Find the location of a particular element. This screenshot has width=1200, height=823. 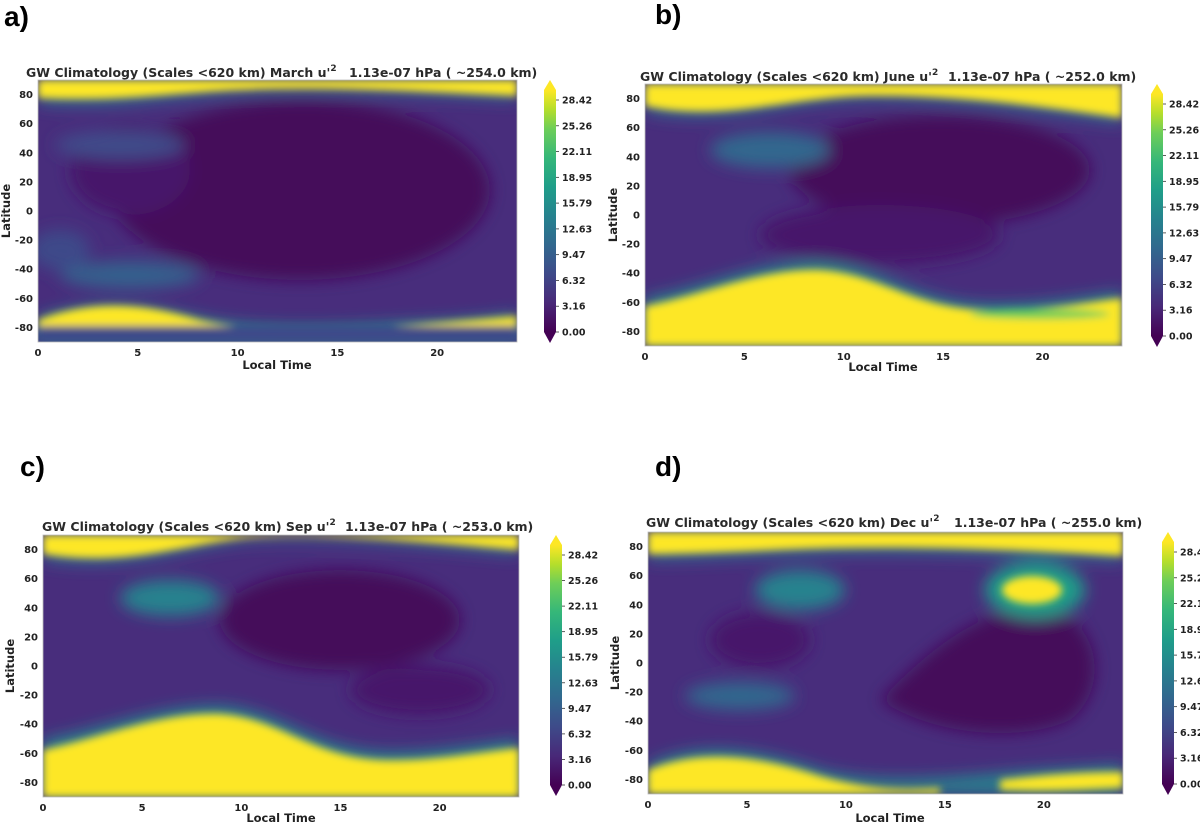

heatmap-field is located at coordinates (883, 215).